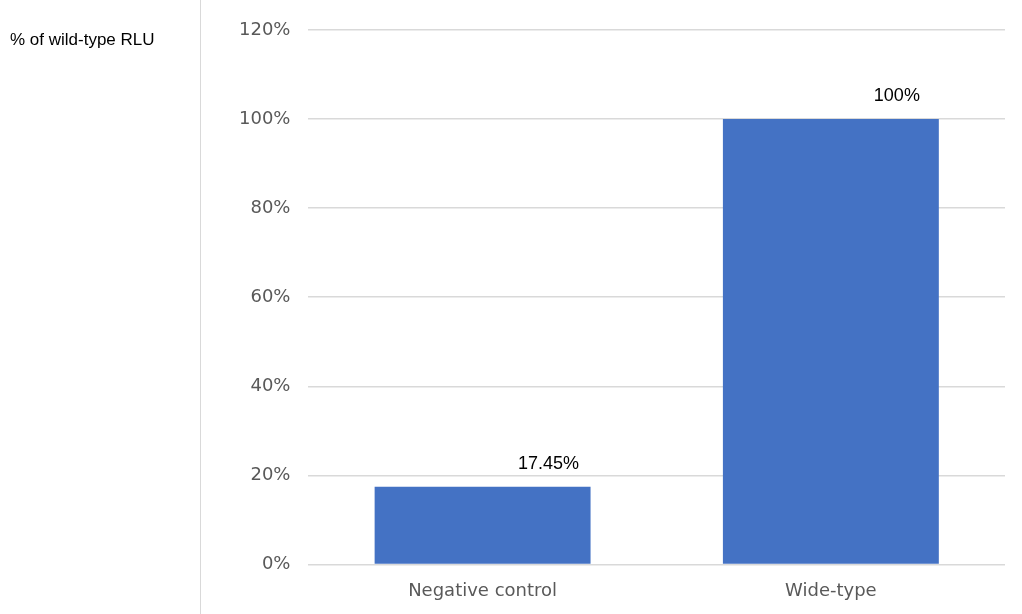  I want to click on y-tick-label: 80%, so click(270, 206).